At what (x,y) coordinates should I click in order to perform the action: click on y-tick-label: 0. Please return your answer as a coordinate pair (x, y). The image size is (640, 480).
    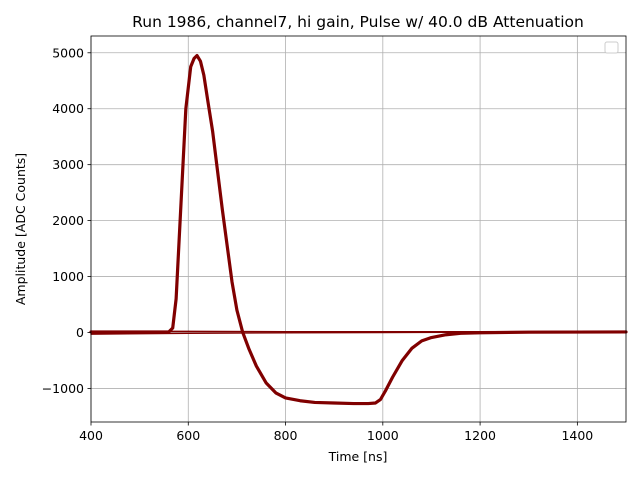
    Looking at the image, I should click on (80, 332).